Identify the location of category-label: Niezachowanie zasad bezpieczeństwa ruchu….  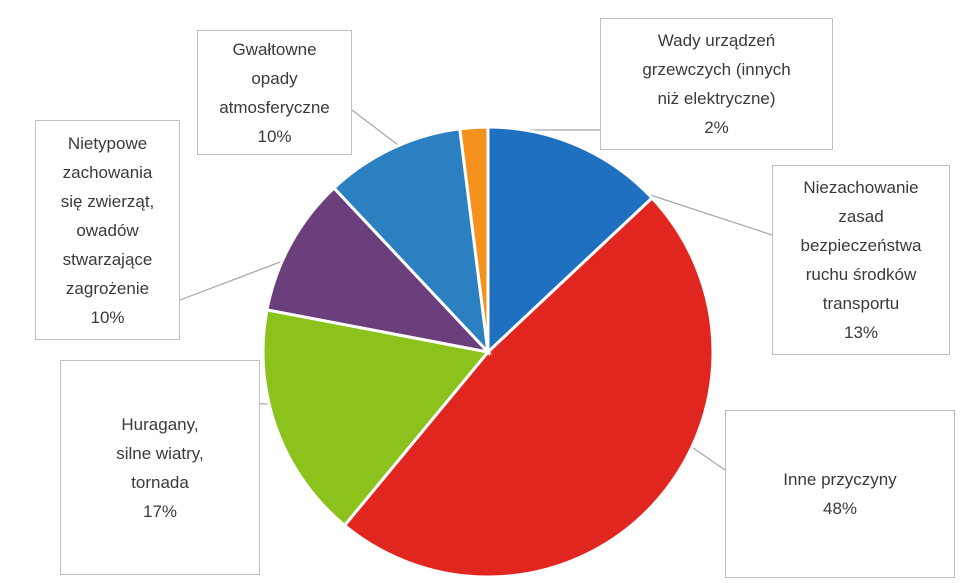
(861, 245).